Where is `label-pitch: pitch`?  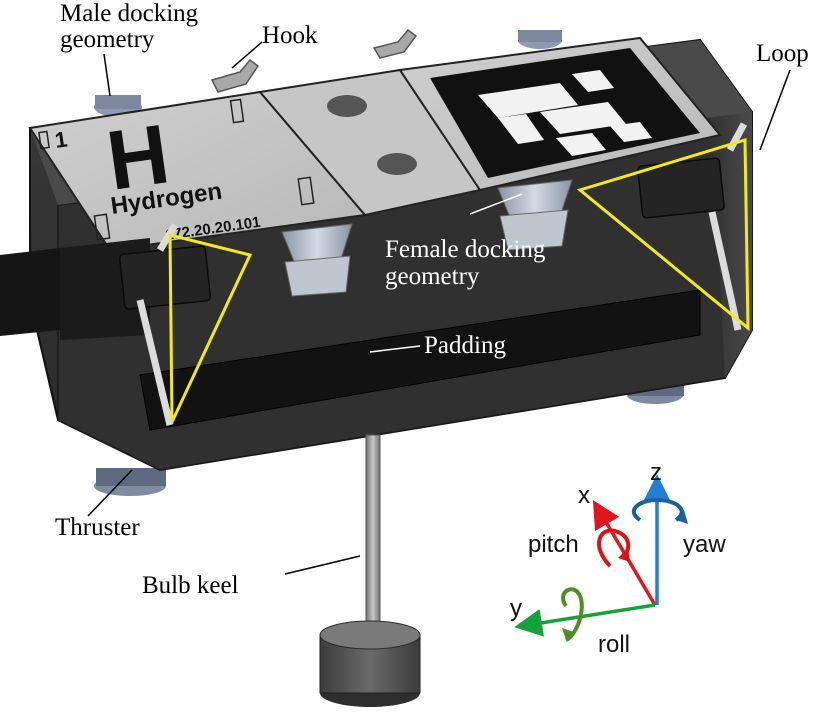 label-pitch: pitch is located at coordinates (553, 544).